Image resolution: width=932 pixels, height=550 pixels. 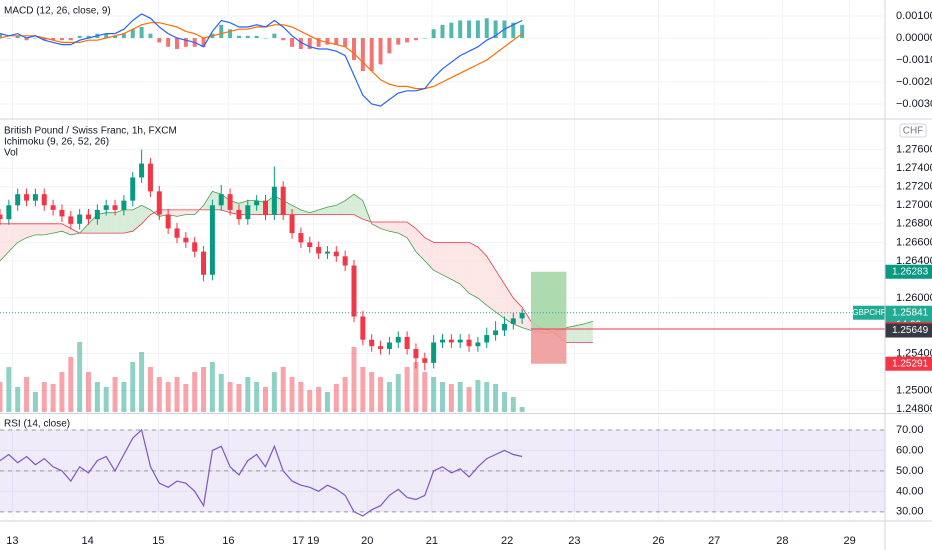 I want to click on x-tick-label: 27, so click(x=714, y=541).